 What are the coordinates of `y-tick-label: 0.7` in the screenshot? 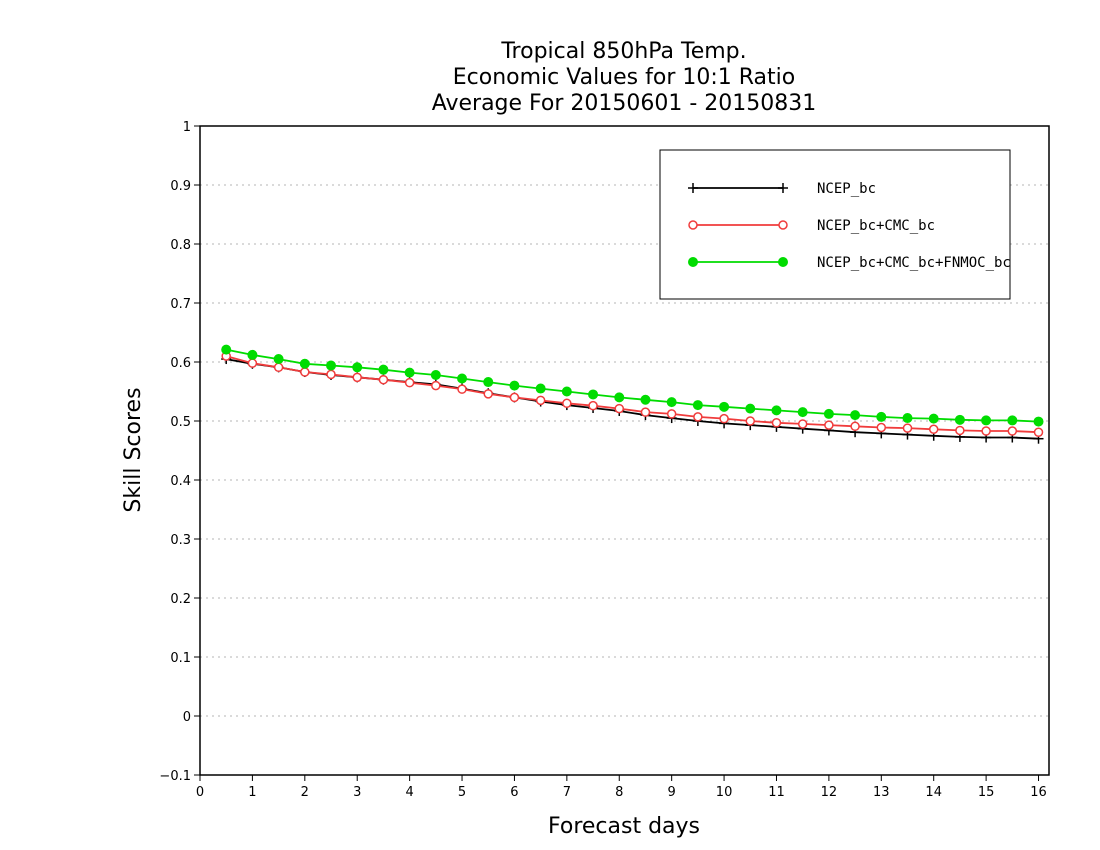 It's located at (180, 304).